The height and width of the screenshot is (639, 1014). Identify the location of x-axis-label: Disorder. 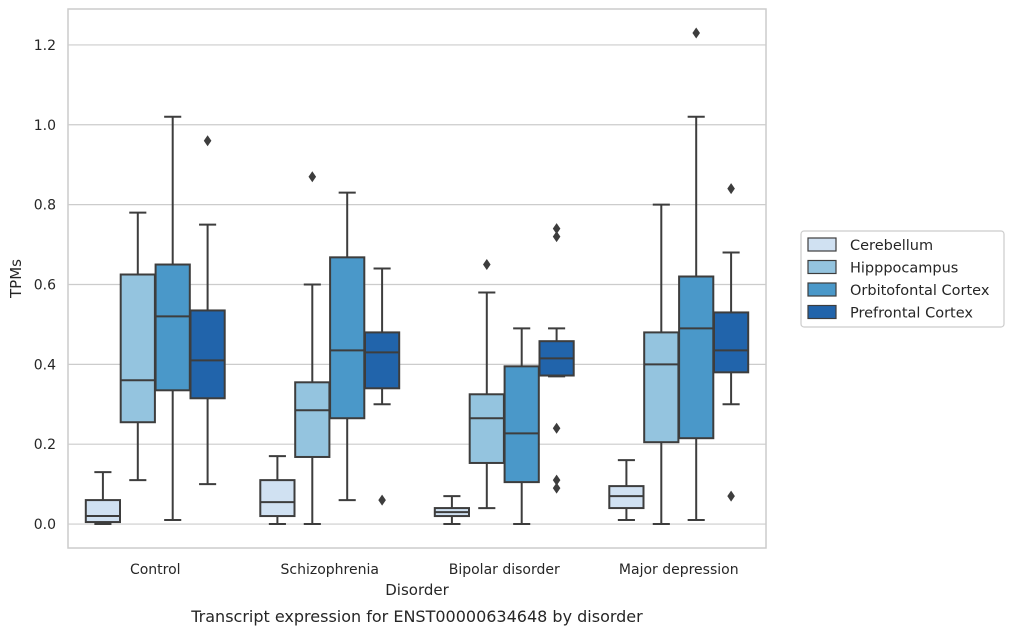
(417, 590).